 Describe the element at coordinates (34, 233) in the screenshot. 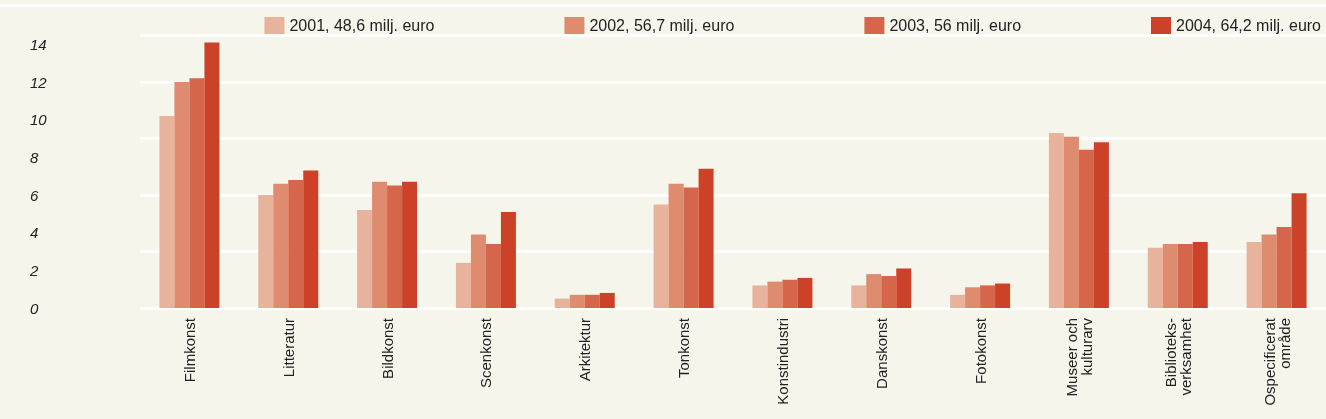

I see `y-tick-label: 4` at that location.